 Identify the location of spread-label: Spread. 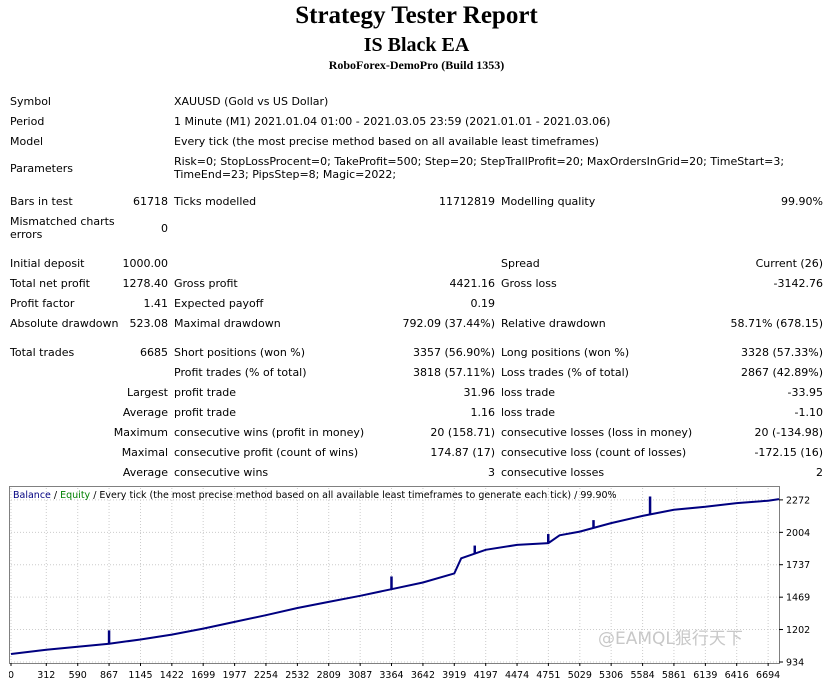
(520, 263).